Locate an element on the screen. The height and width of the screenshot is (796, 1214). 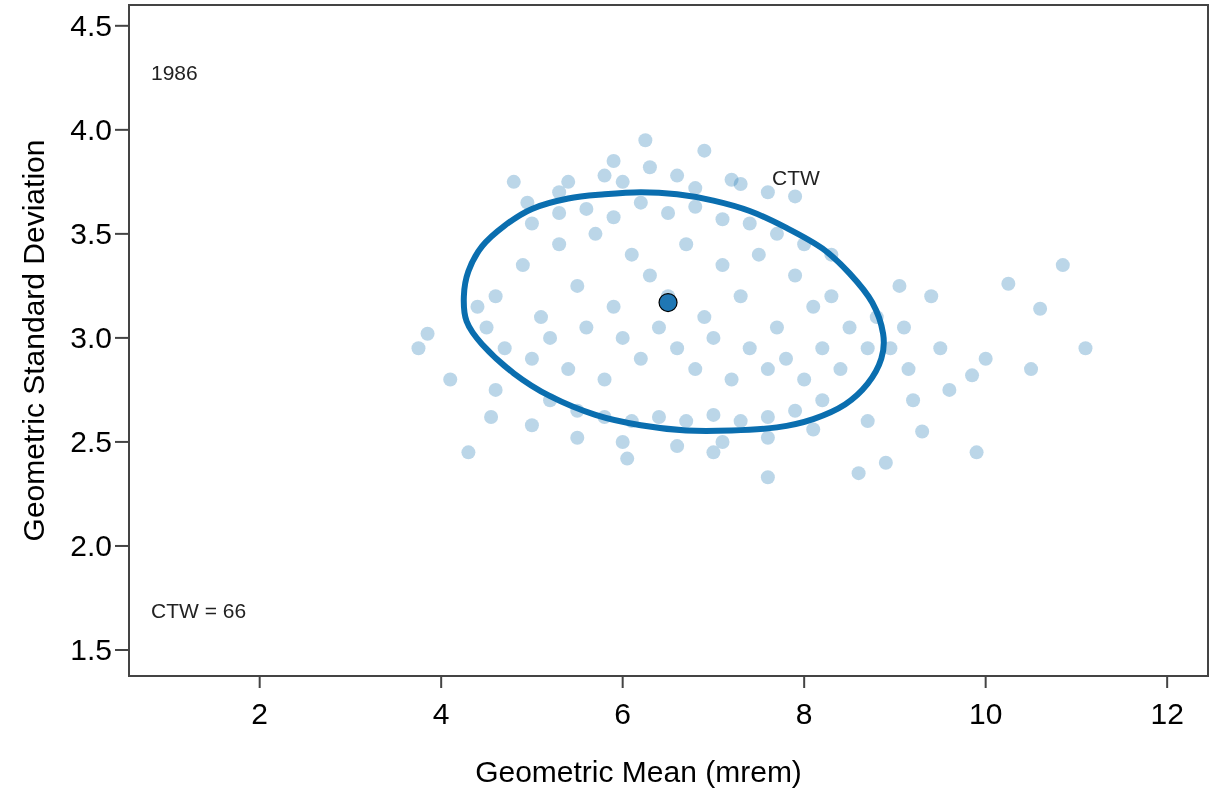
y-tick-label: 4.0 is located at coordinates (91, 130).